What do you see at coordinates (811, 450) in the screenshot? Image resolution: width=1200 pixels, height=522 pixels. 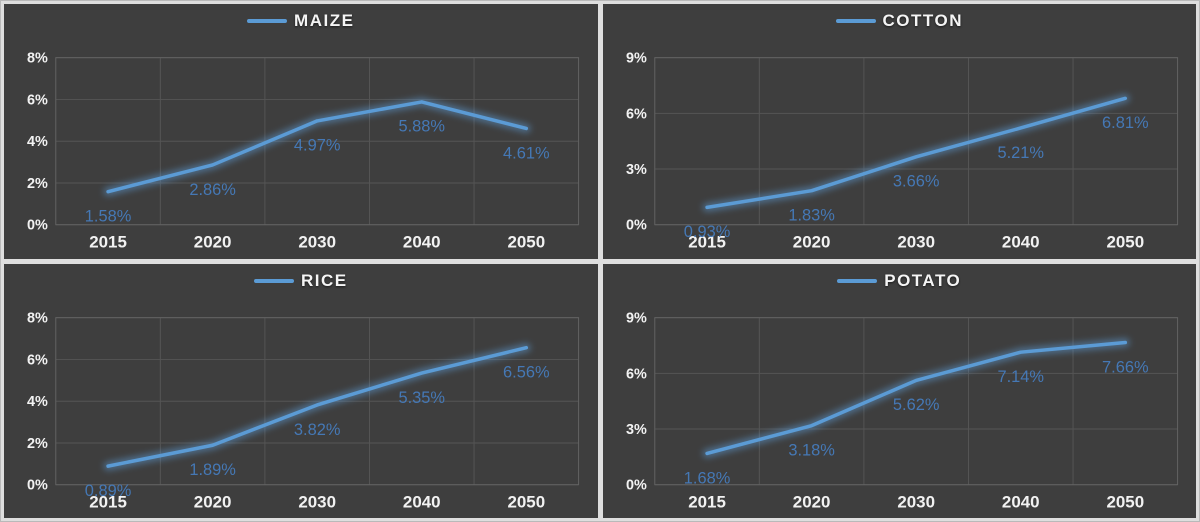 I see `data-point-label: 3.18%` at bounding box center [811, 450].